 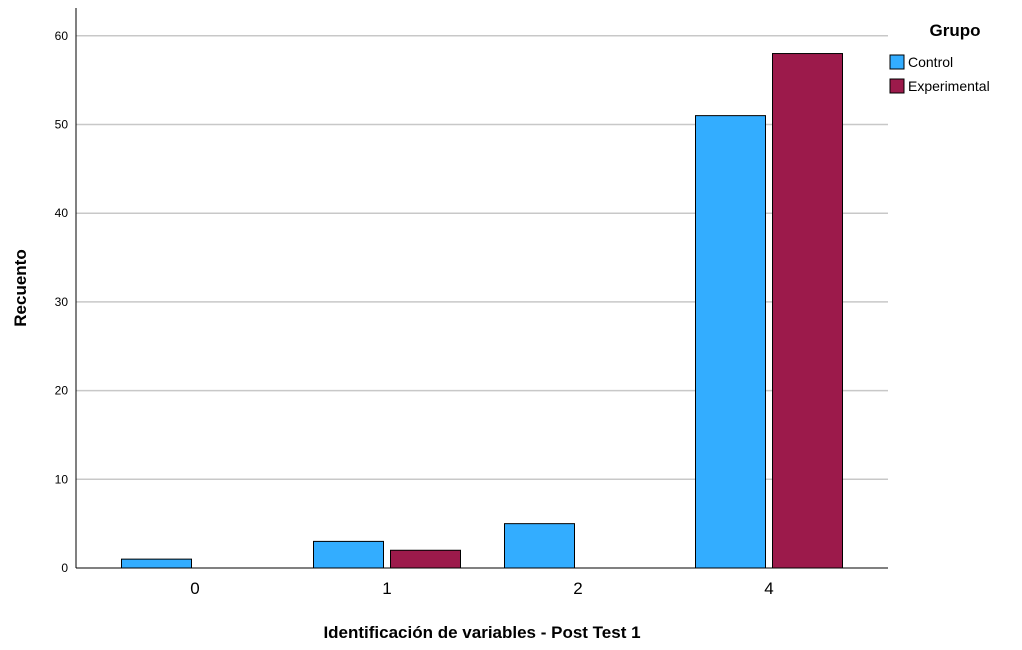 What do you see at coordinates (930, 62) in the screenshot?
I see `legend-label-control: Control` at bounding box center [930, 62].